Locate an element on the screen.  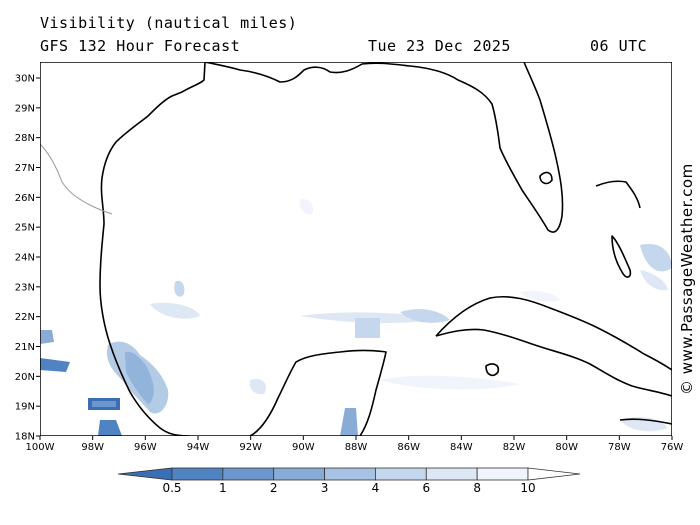
legend-label: 8 is located at coordinates (477, 488).